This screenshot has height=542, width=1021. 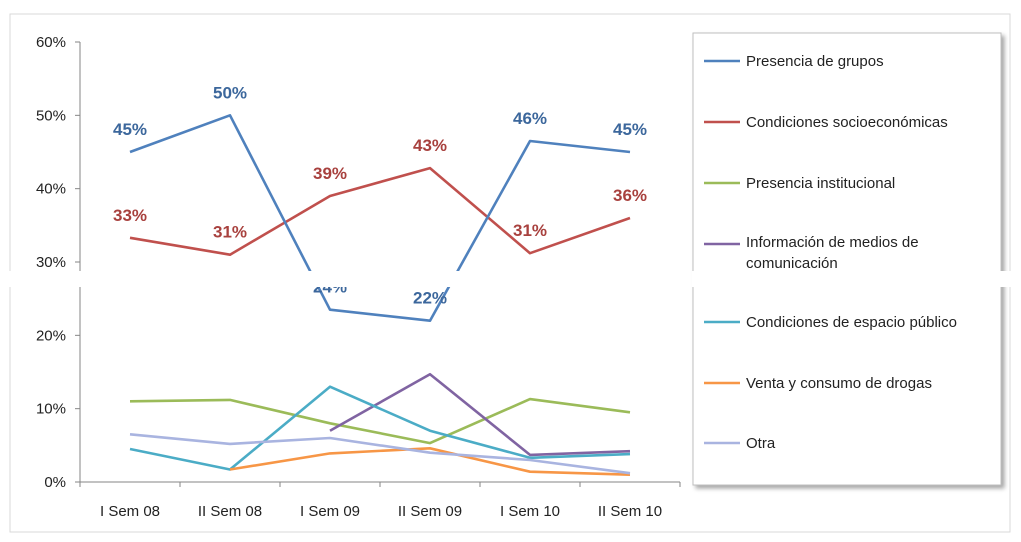 What do you see at coordinates (130, 511) in the screenshot?
I see `x-tick-label: I Sem 08` at bounding box center [130, 511].